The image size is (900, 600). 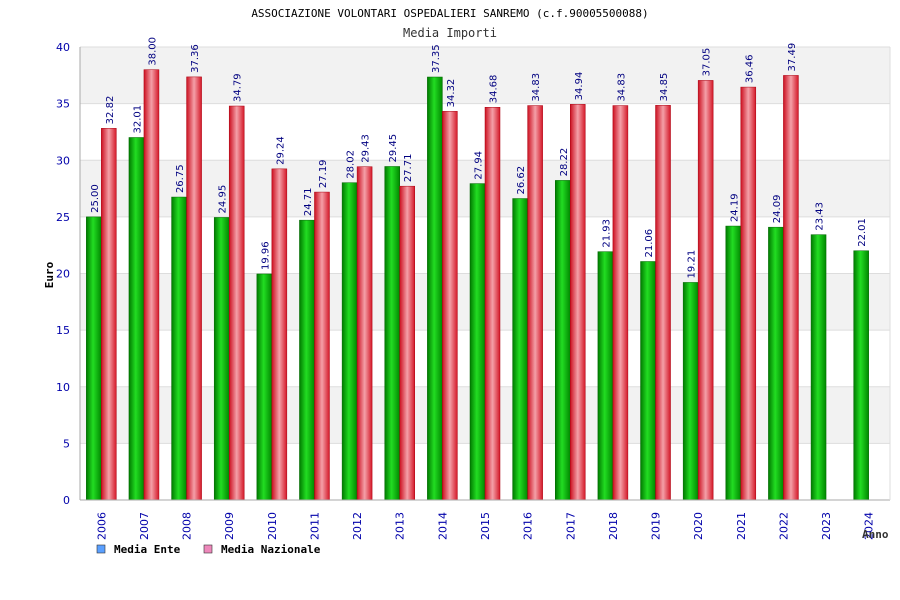 I want to click on bar-value-label: 32.82, so click(x=110, y=110).